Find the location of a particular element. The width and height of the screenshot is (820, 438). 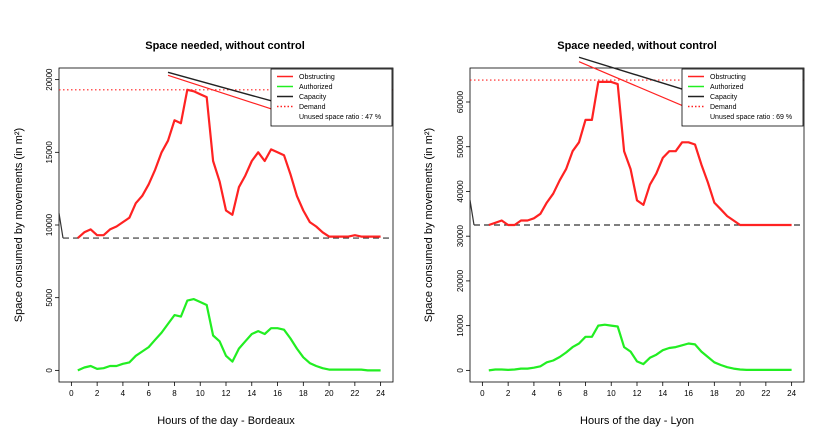

x-axis-label: Hours of the day - Bordeaux is located at coordinates (226, 421).